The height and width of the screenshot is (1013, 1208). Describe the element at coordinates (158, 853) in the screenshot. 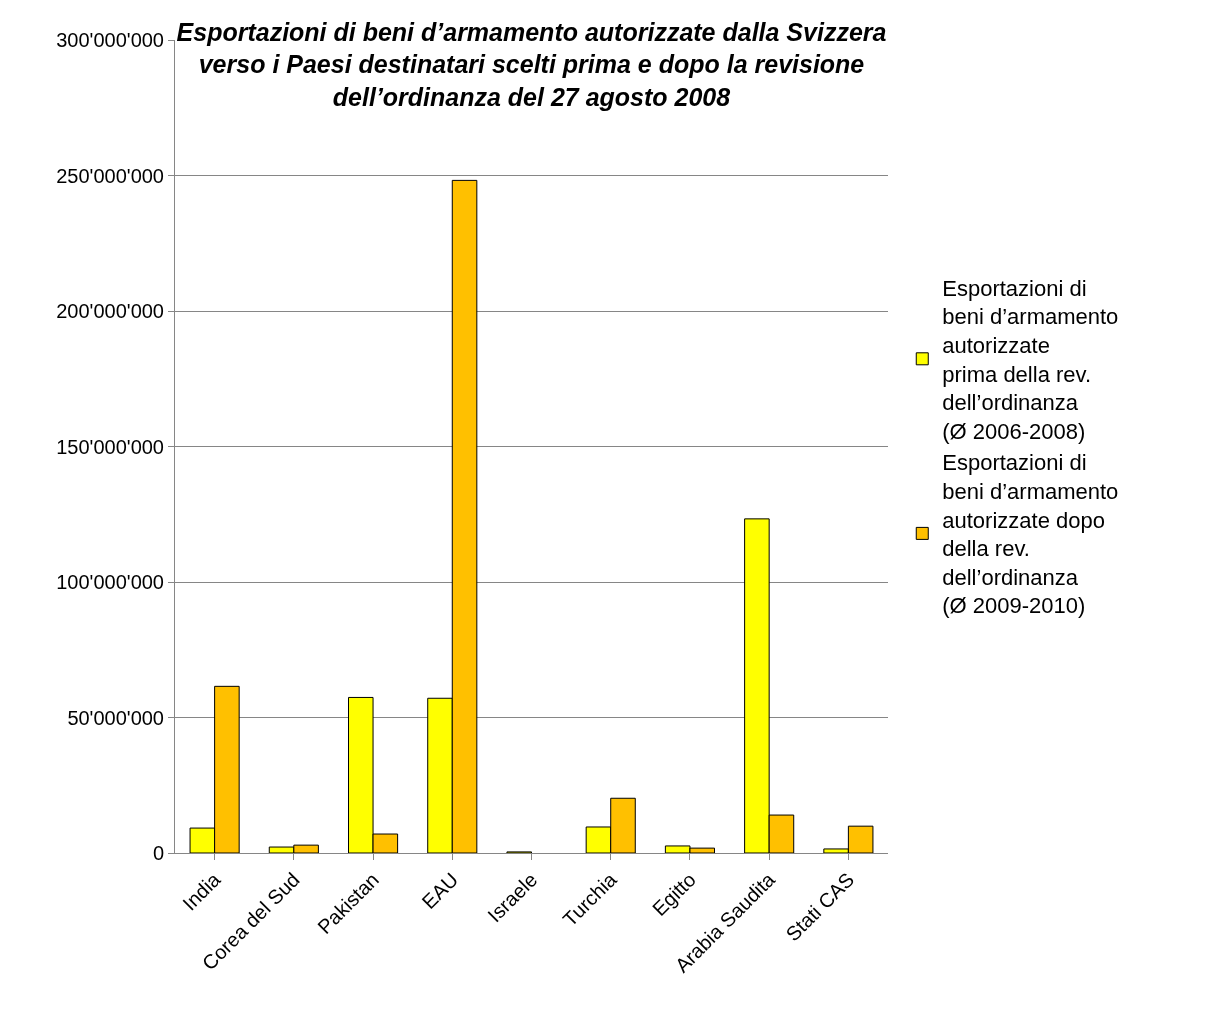

I see `y-tick-label: 0` at that location.